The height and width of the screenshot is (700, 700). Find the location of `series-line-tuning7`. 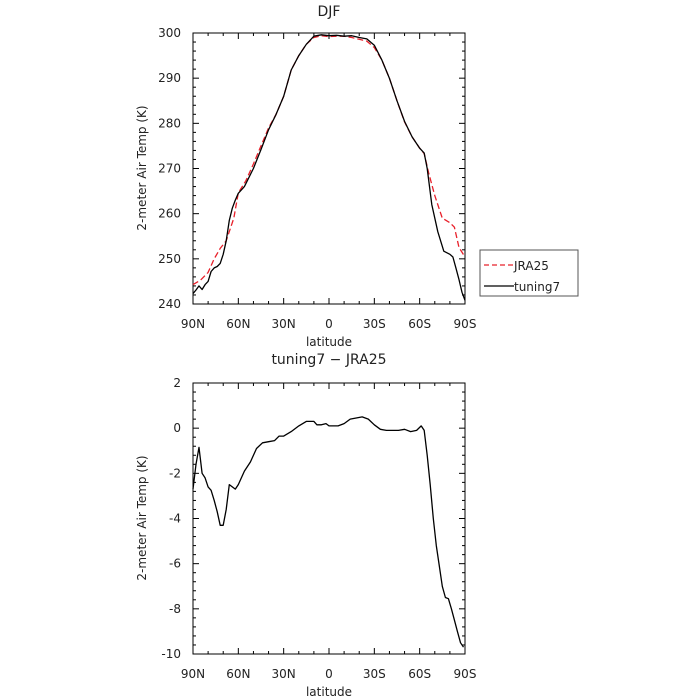

series-line-tuning7 is located at coordinates (329, 167).